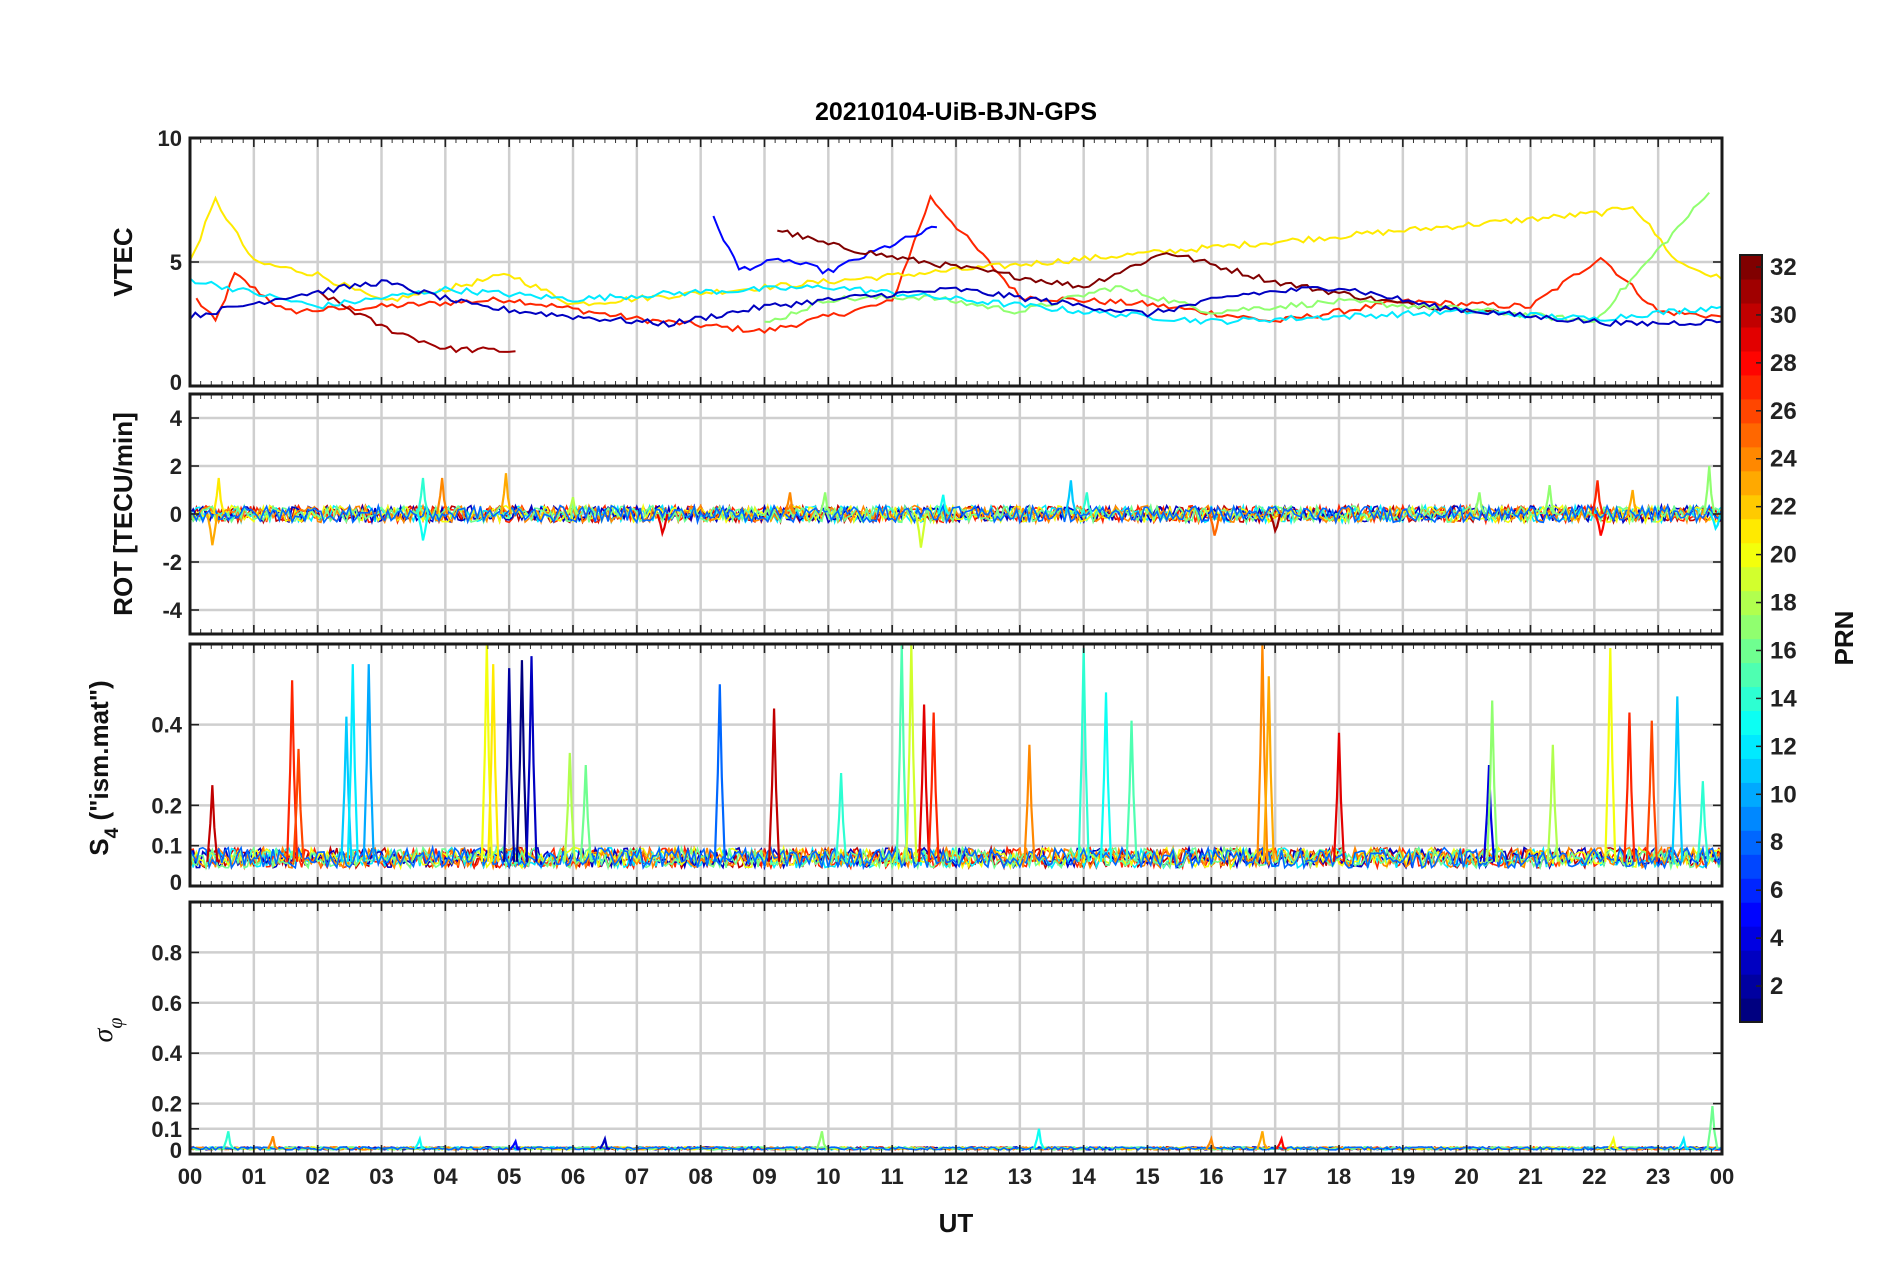 Image resolution: width=1902 pixels, height=1272 pixels. Describe the element at coordinates (1083, 1176) in the screenshot. I see `x-tick-label: 14` at that location.